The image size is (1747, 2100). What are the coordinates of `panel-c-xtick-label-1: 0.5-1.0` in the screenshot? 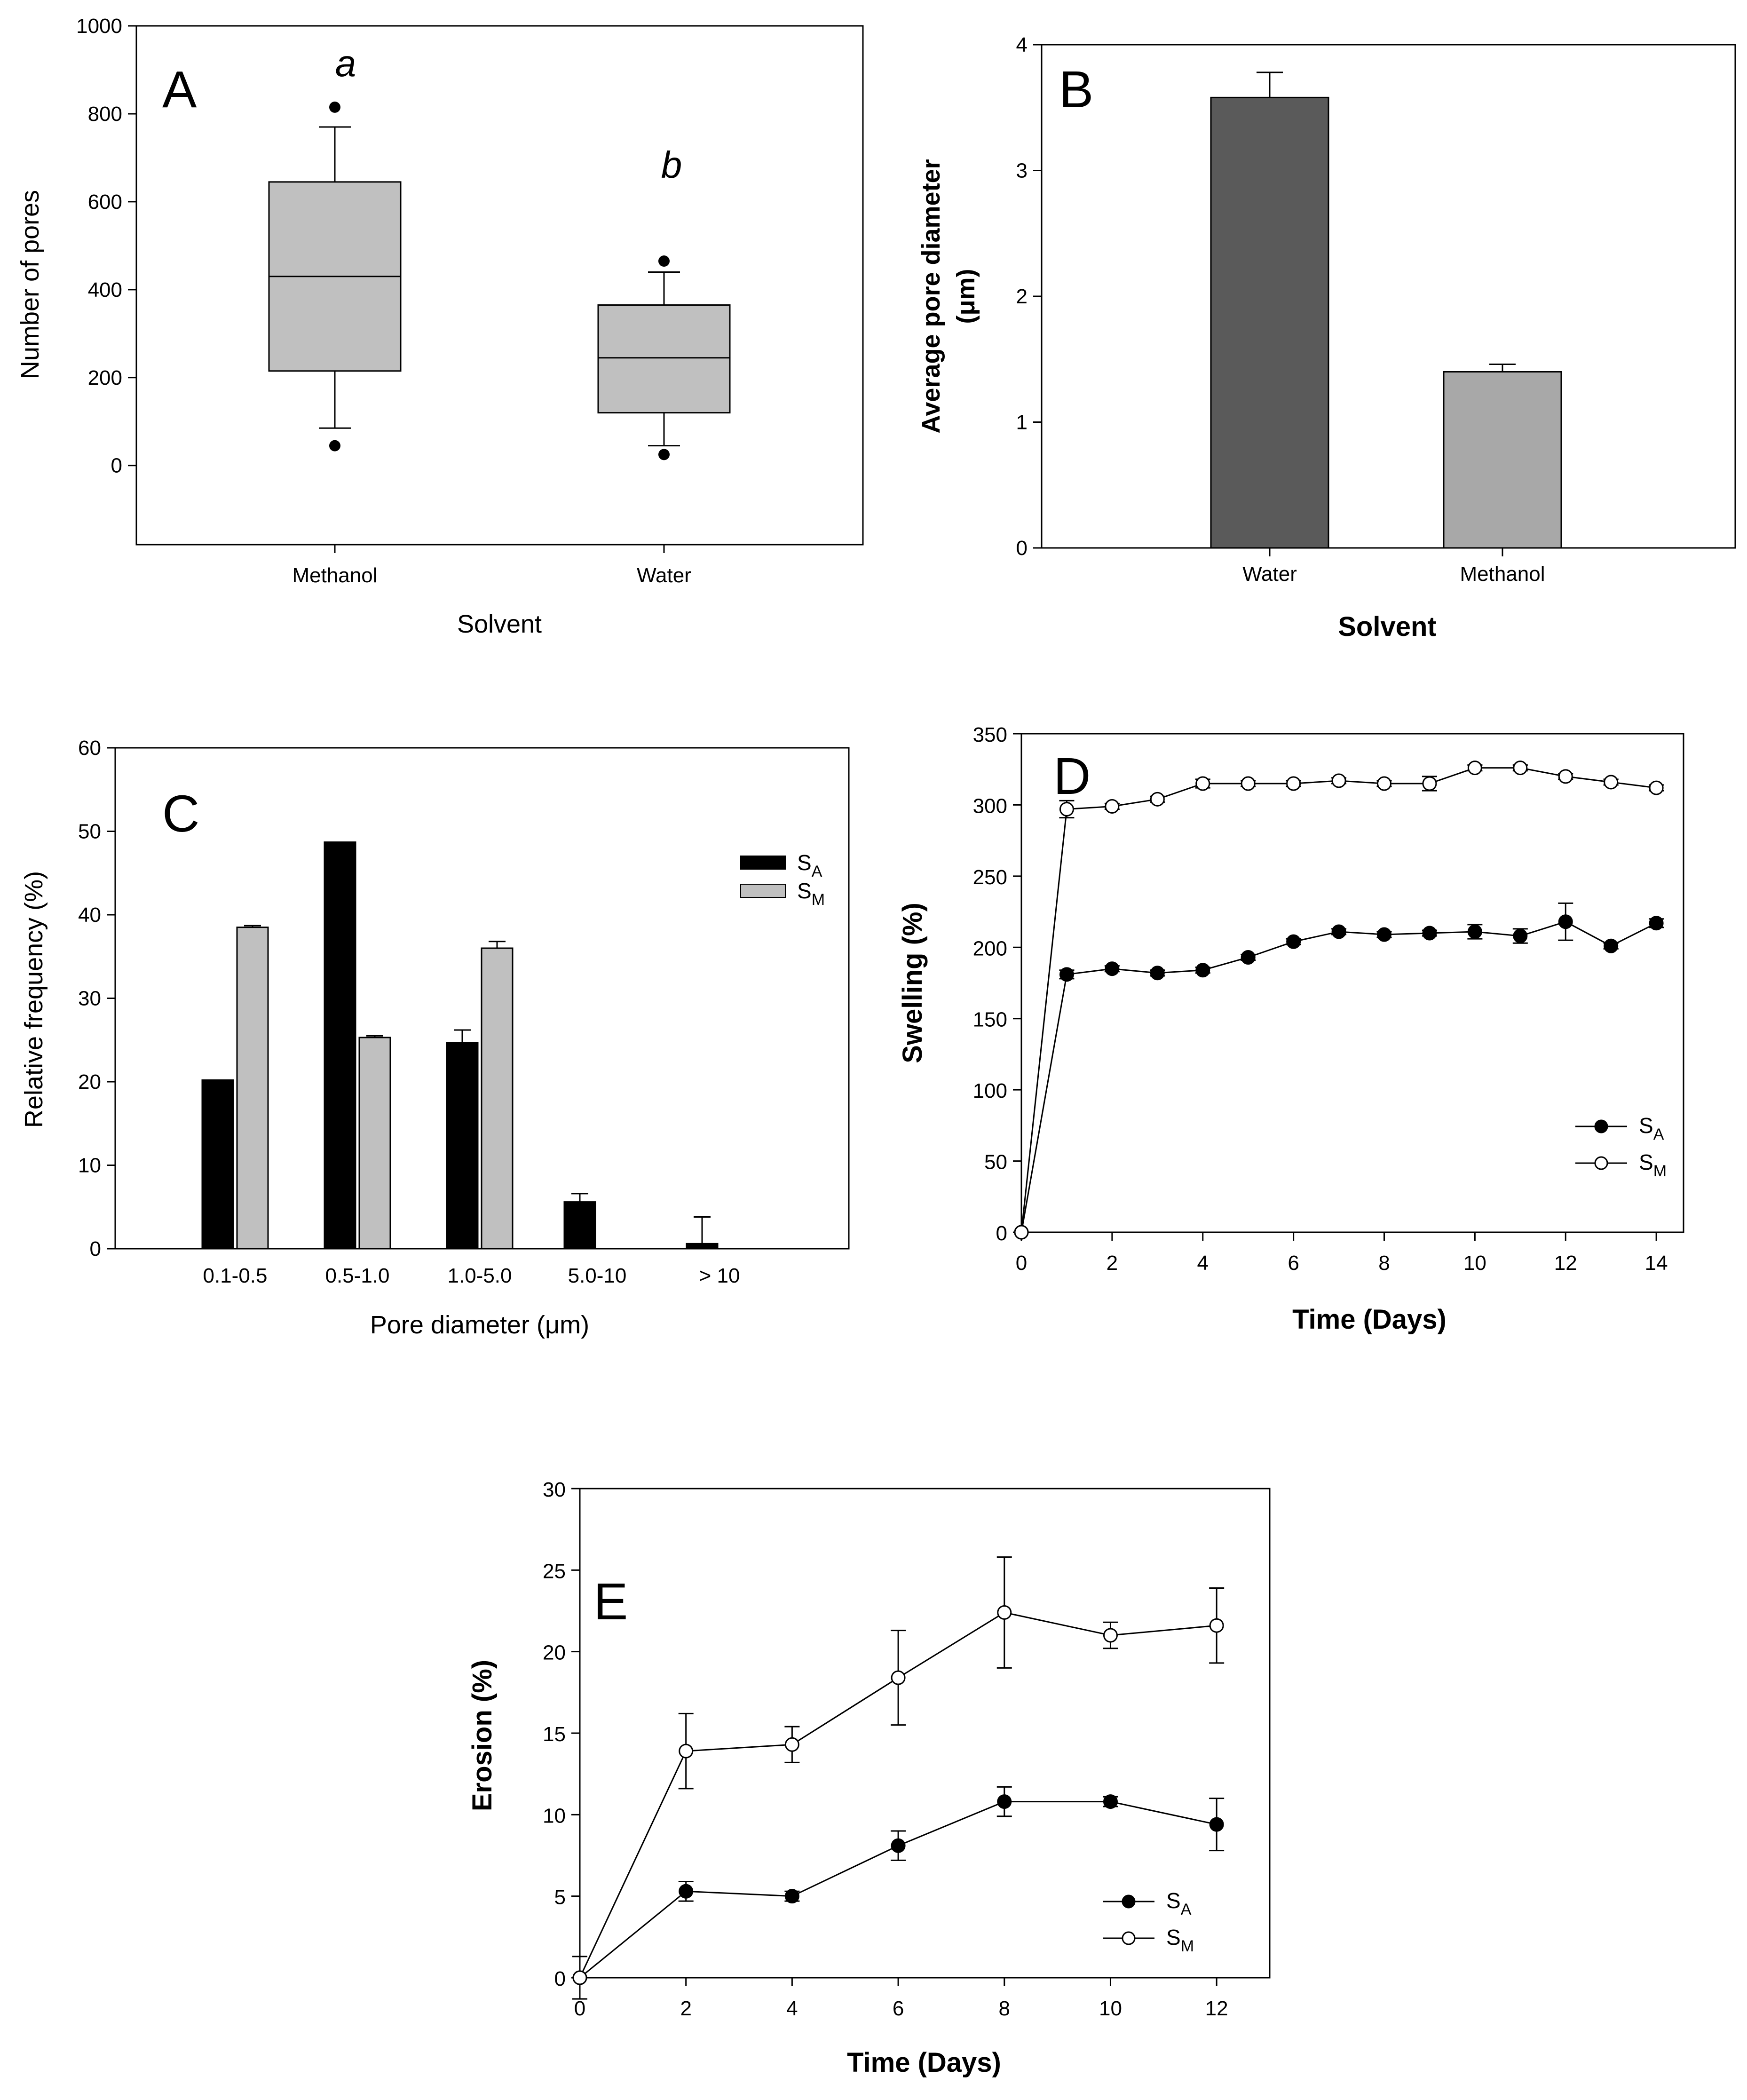 It's located at (358, 1275).